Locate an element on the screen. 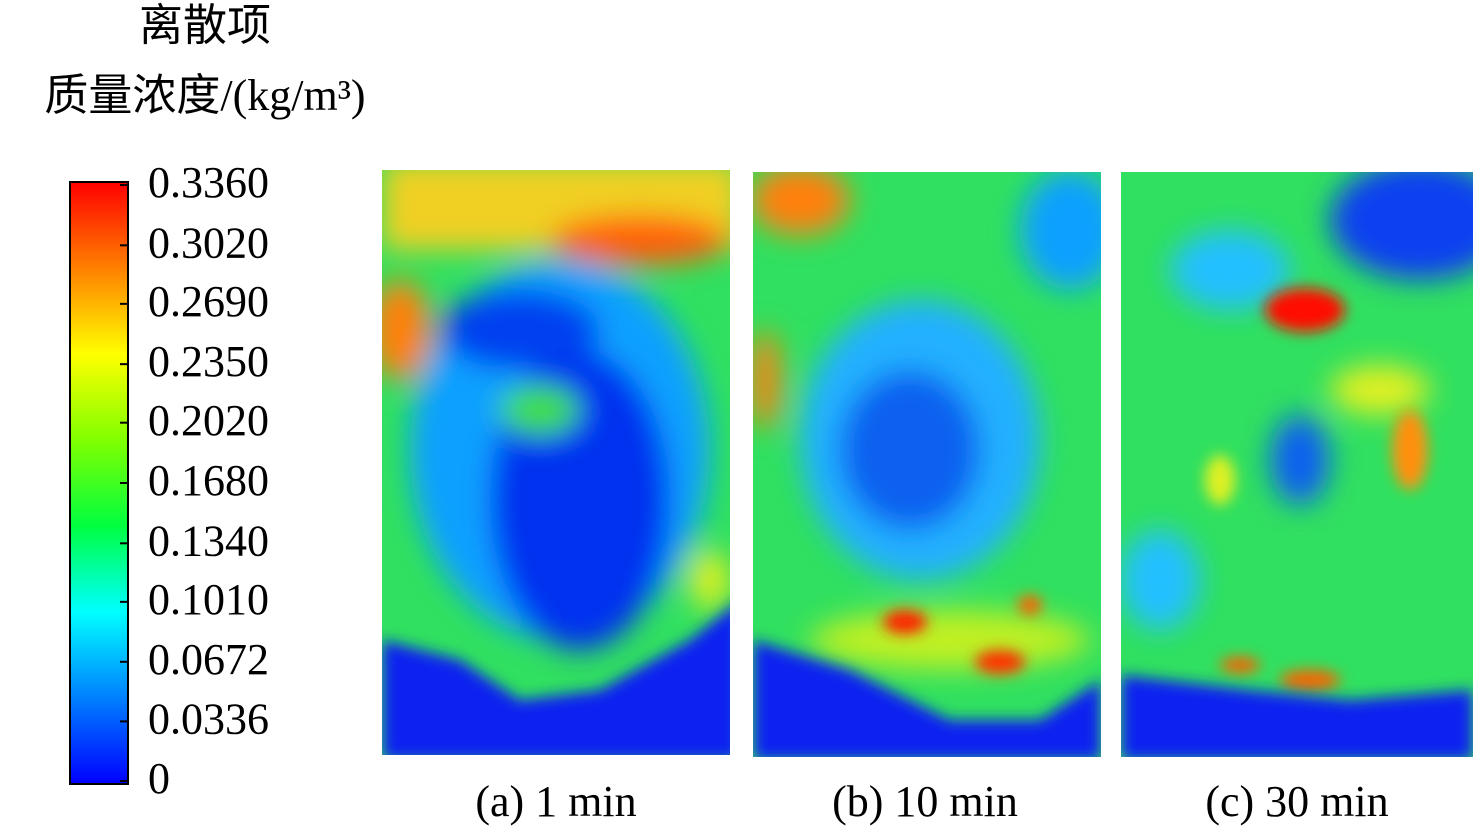  colorbar-tick-label: 0.2350 is located at coordinates (208, 361).